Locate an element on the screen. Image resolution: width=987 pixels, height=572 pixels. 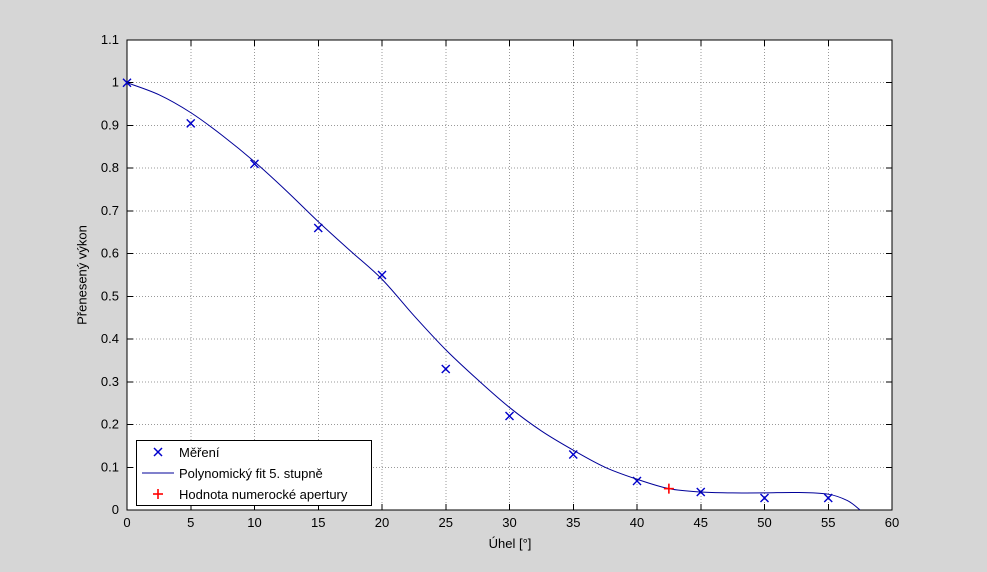
x-tick-label: 60 is located at coordinates (892, 522).